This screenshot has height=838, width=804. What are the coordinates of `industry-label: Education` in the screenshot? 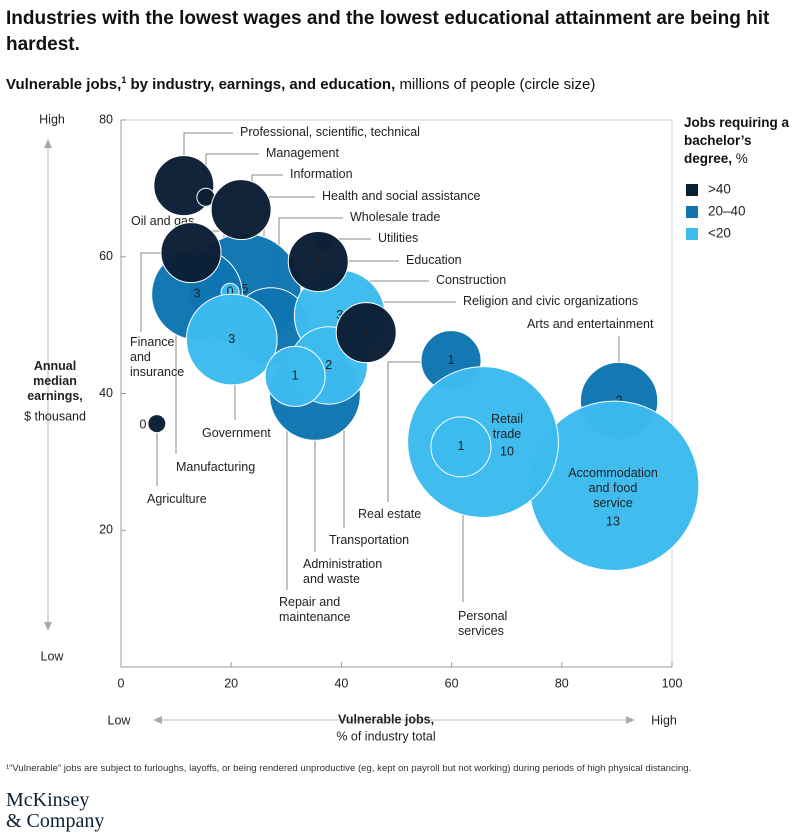 It's located at (434, 260).